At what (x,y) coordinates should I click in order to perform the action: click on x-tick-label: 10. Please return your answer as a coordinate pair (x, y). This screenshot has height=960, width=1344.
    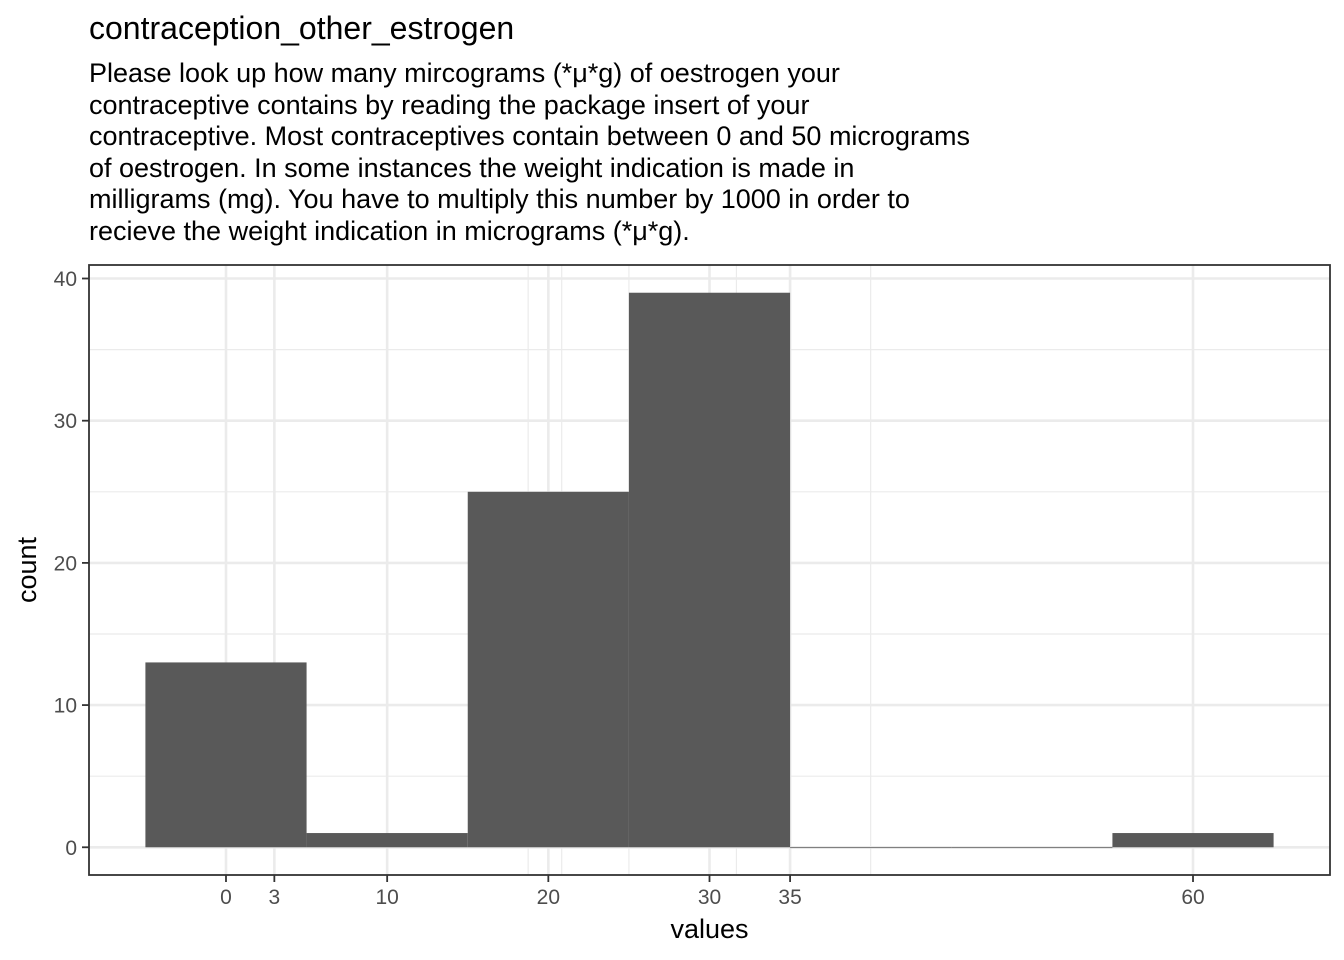
    Looking at the image, I should click on (386, 897).